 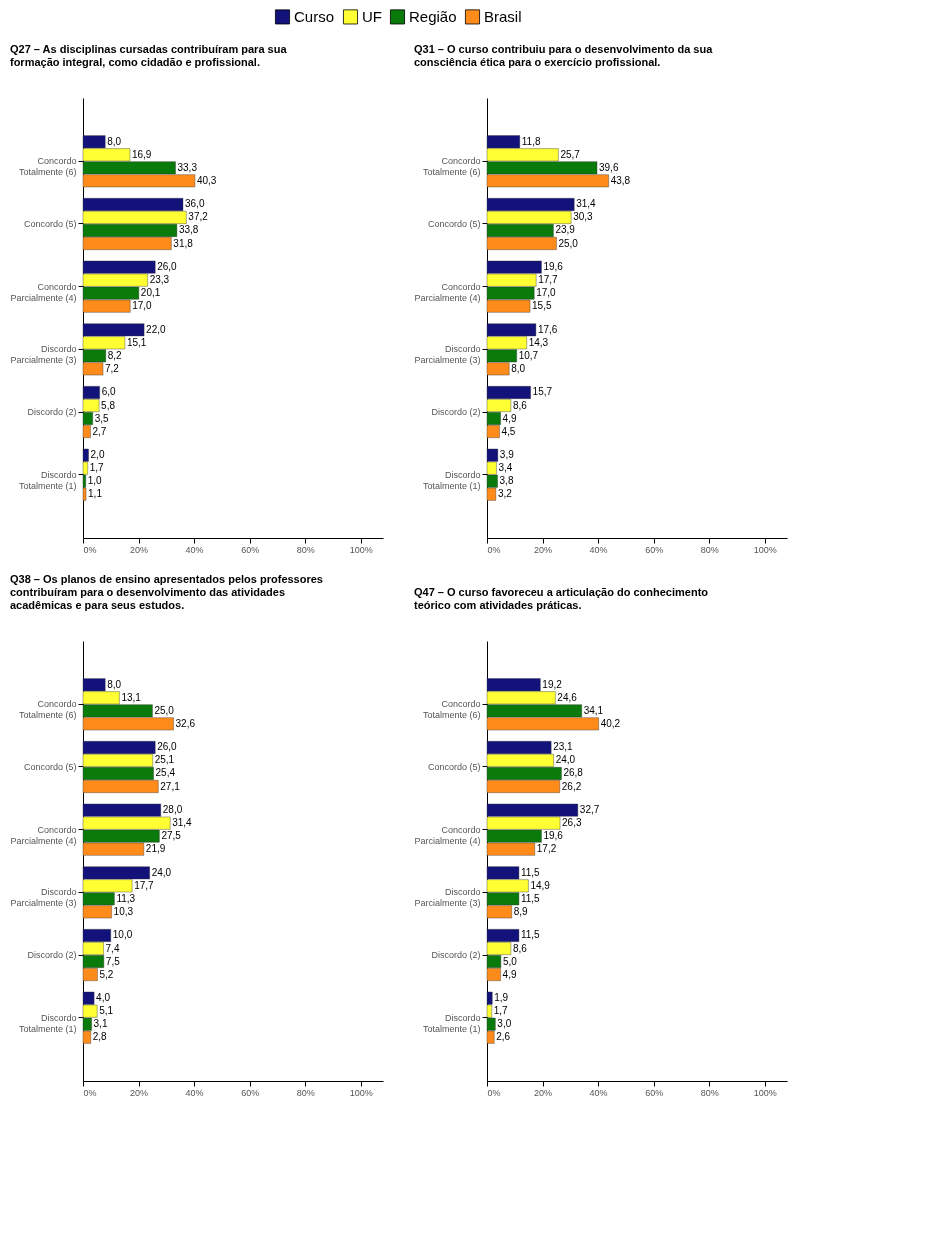 I want to click on data-label: 20,1, so click(x=150, y=293).